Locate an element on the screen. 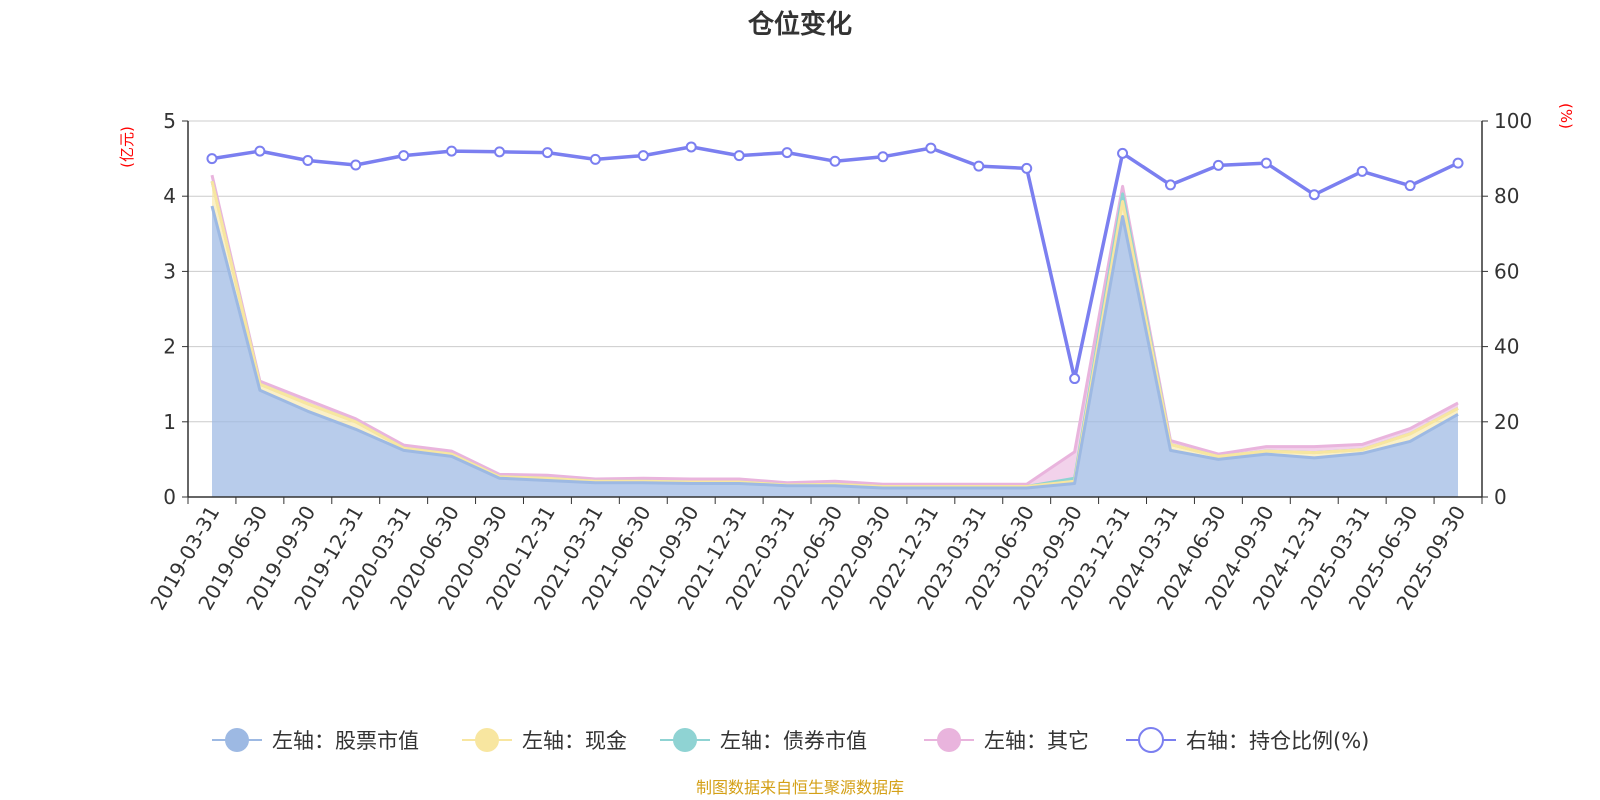 Image resolution: width=1600 pixels, height=800 pixels. legend-label: 左轴：债券市值 is located at coordinates (793, 741).